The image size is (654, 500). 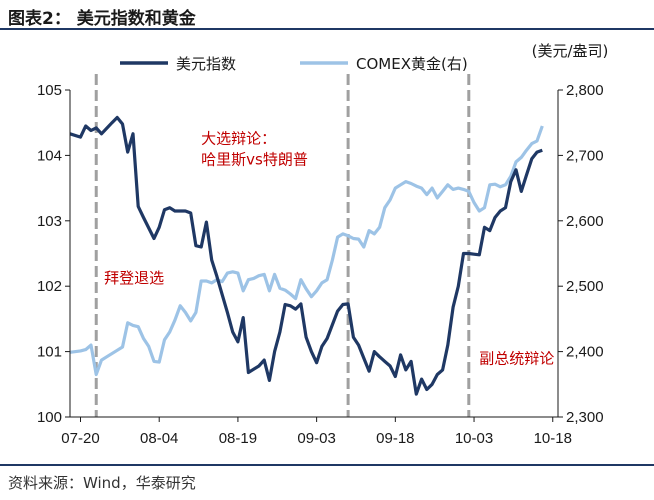 What do you see at coordinates (238, 139) in the screenshot?
I see `annotation-0: 大选辩论：` at bounding box center [238, 139].